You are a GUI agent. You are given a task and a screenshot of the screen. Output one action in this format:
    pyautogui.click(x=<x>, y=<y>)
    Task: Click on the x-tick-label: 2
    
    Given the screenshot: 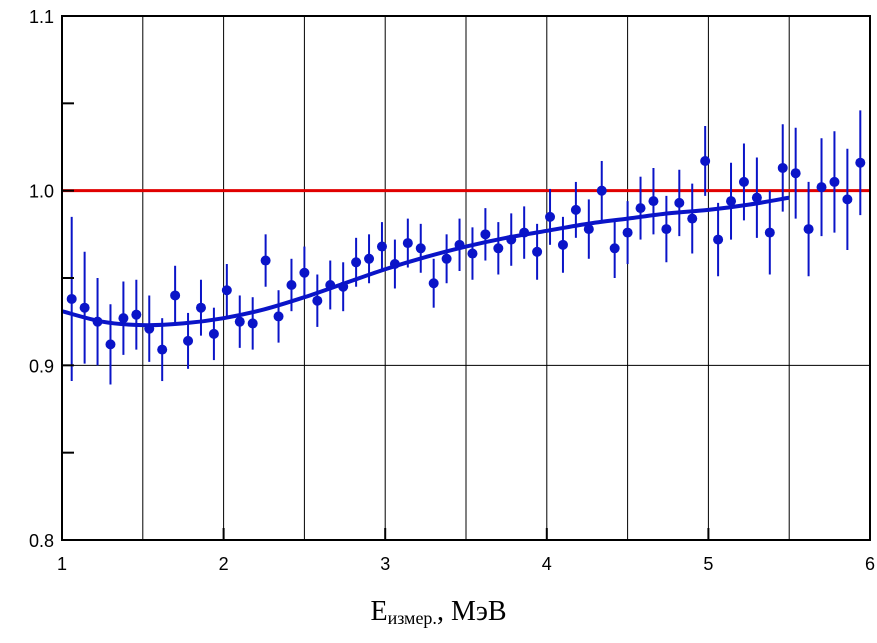 What is the action you would take?
    pyautogui.click(x=224, y=564)
    